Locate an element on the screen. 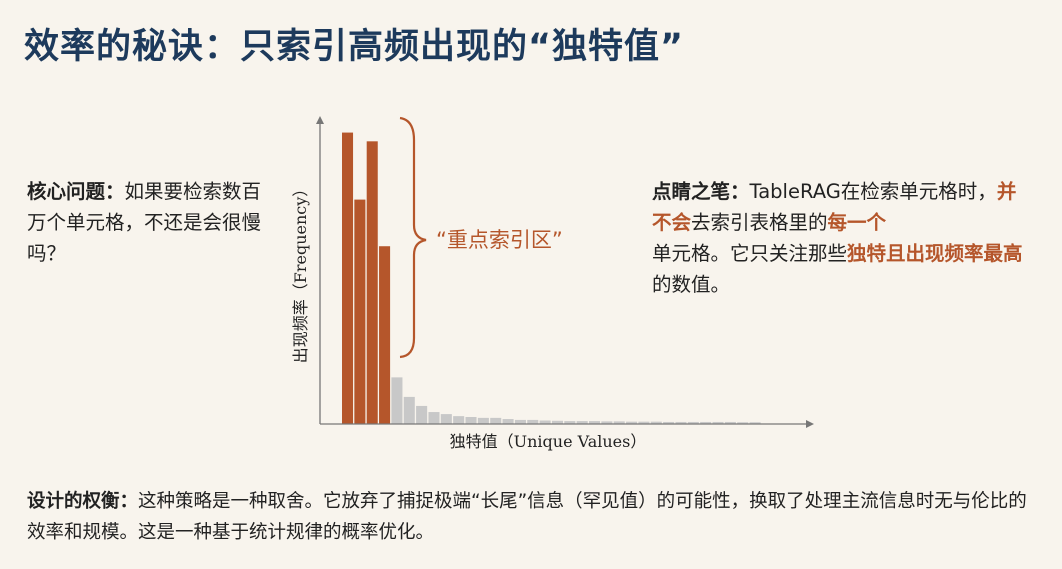 The height and width of the screenshot is (569, 1062). x-axis-label: 独特值（Unique Values） is located at coordinates (548, 441).